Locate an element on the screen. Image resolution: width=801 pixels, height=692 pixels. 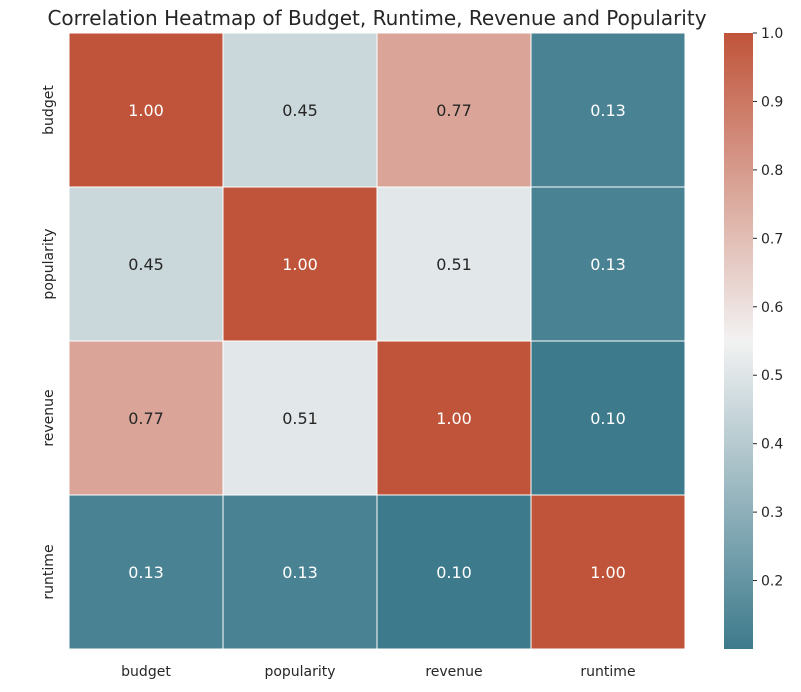
cell-label-runtime-popularity: 0.13 is located at coordinates (300, 572).